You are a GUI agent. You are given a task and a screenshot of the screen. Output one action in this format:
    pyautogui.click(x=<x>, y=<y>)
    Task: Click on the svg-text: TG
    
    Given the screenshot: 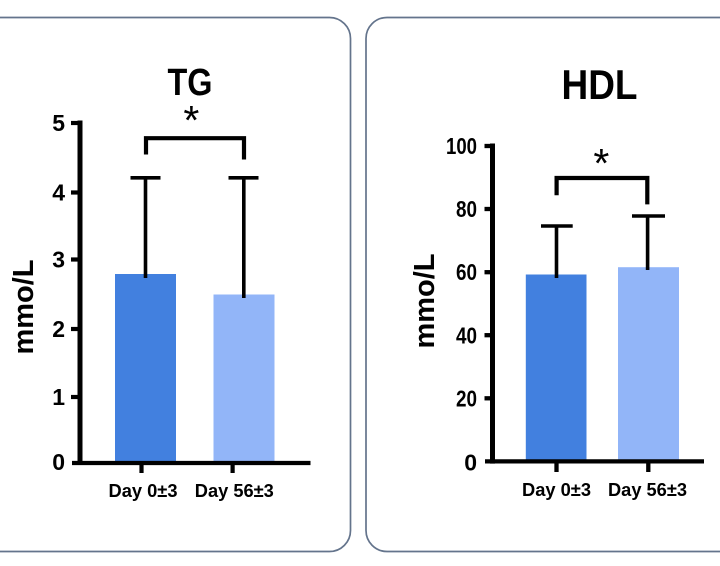 What is the action you would take?
    pyautogui.click(x=190, y=83)
    